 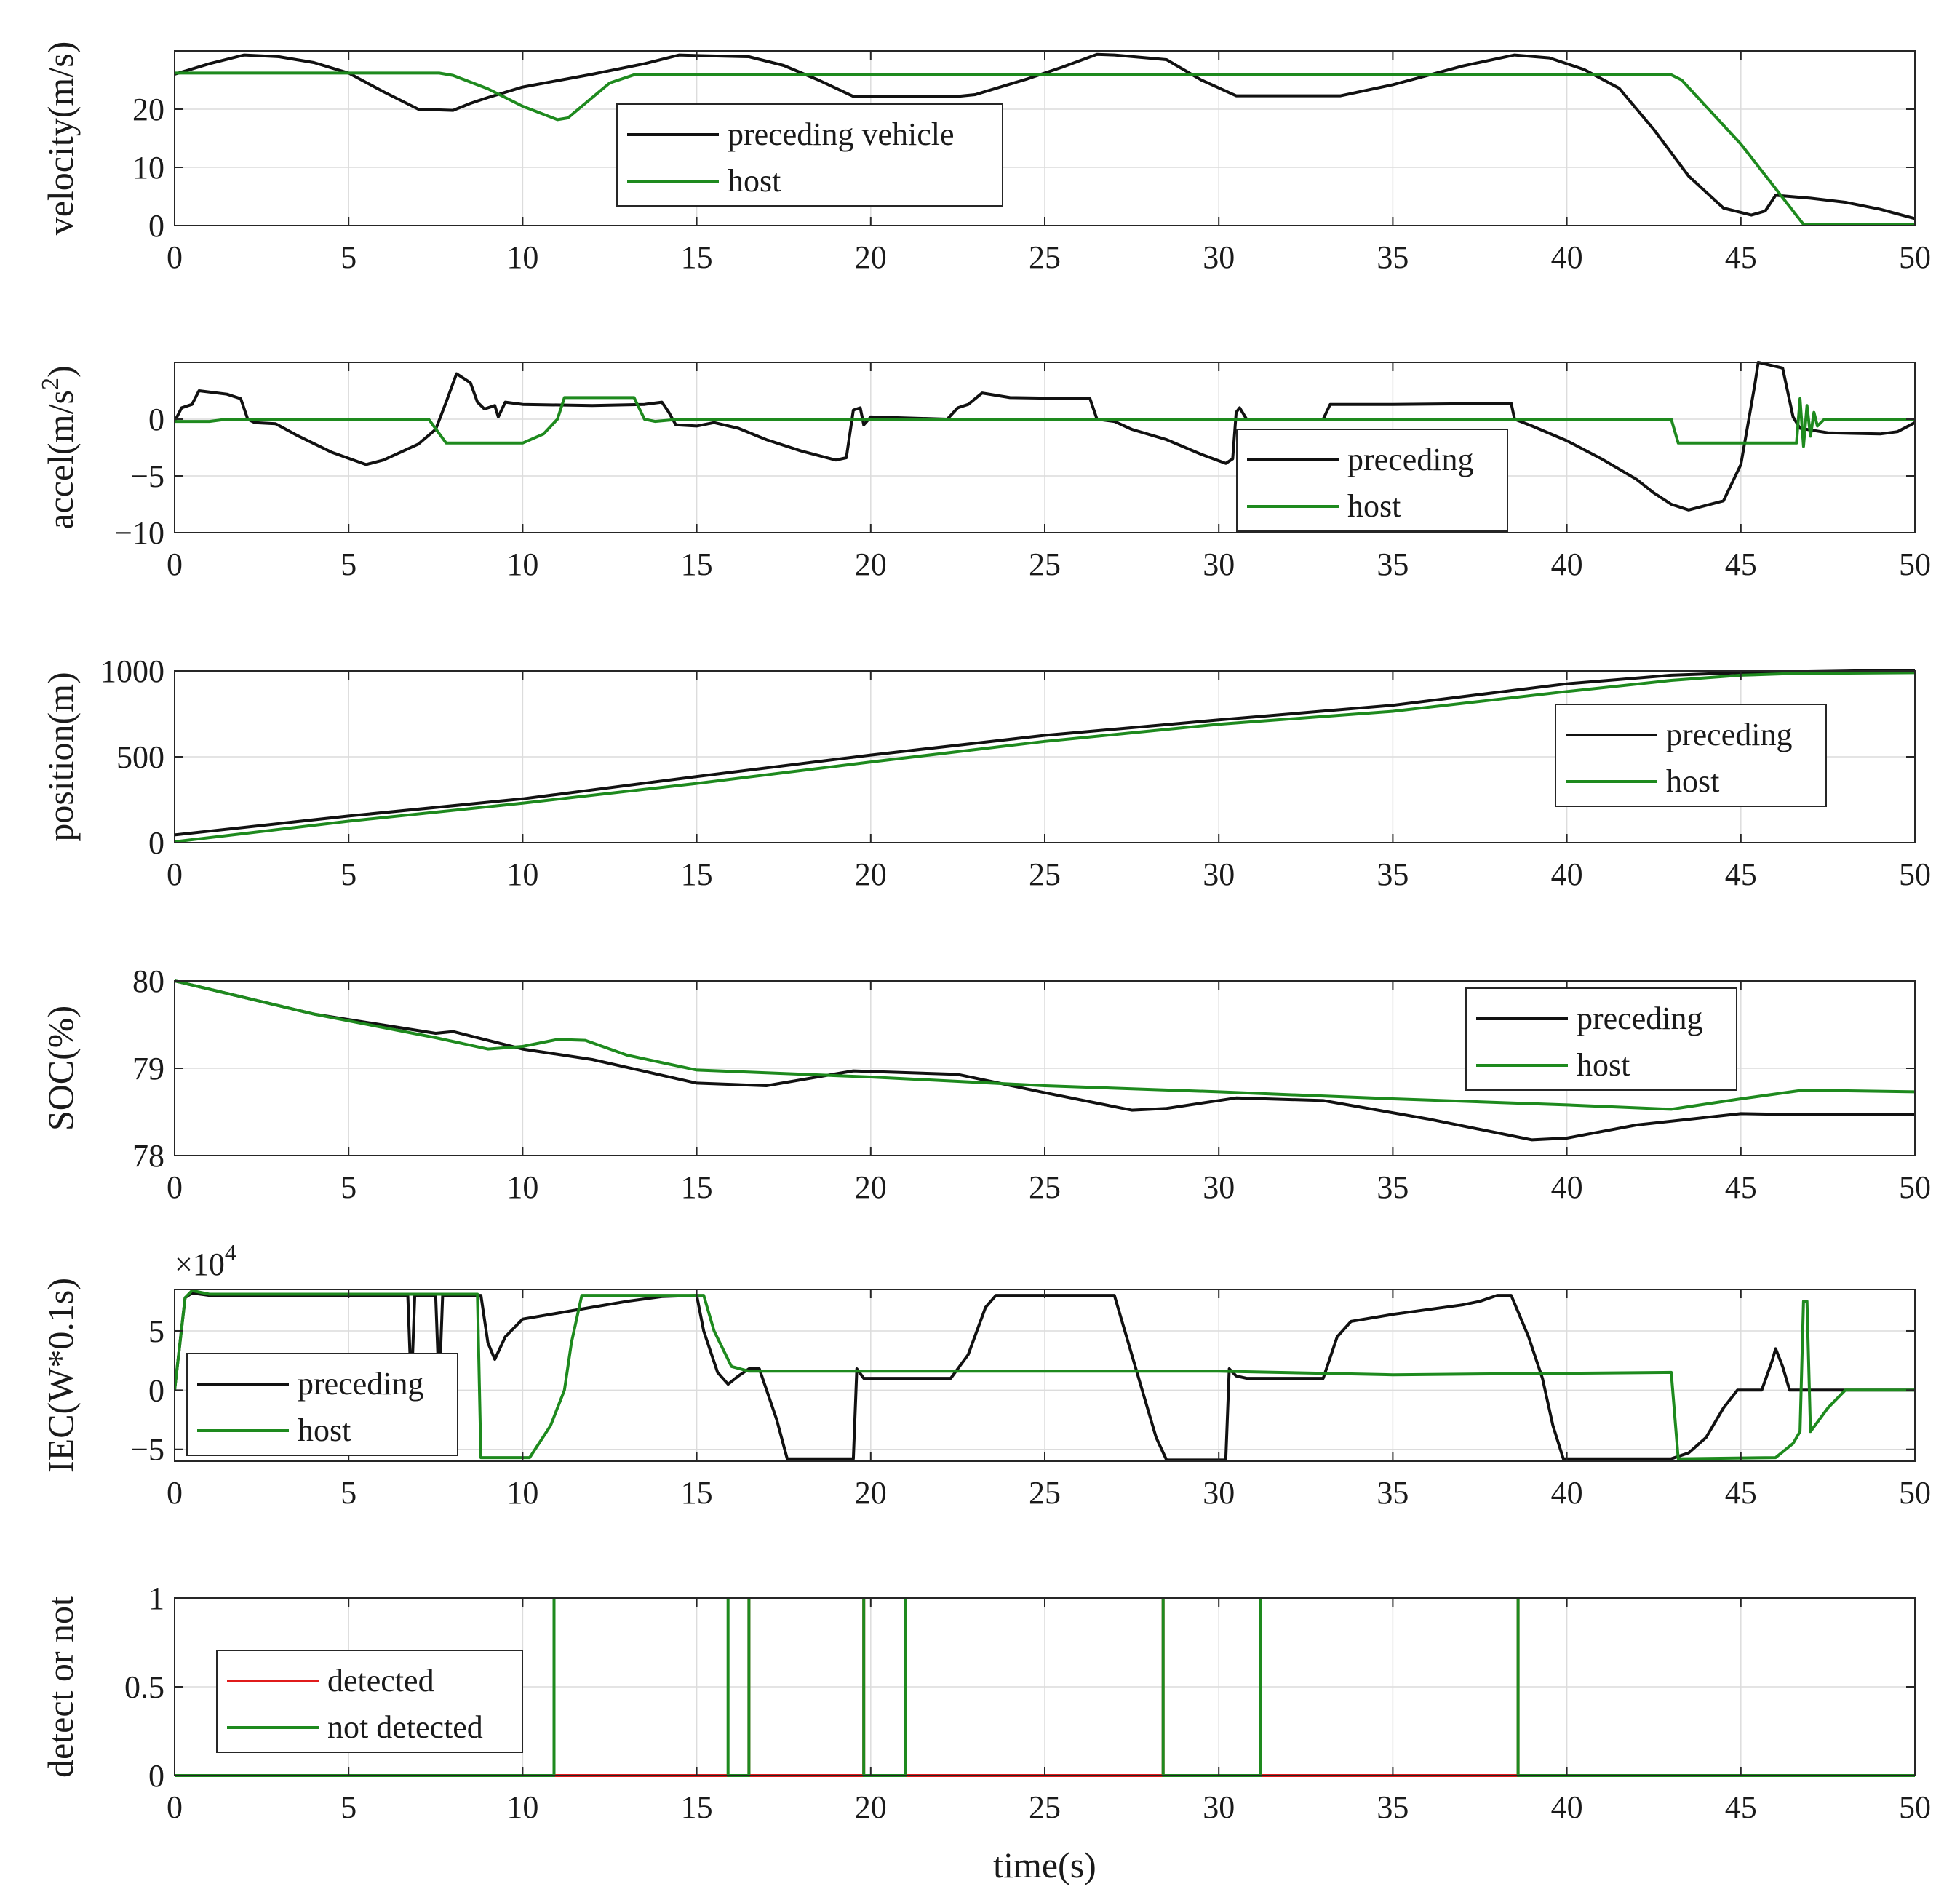 I want to click on y-tick-label: −5, so click(x=147, y=1450).